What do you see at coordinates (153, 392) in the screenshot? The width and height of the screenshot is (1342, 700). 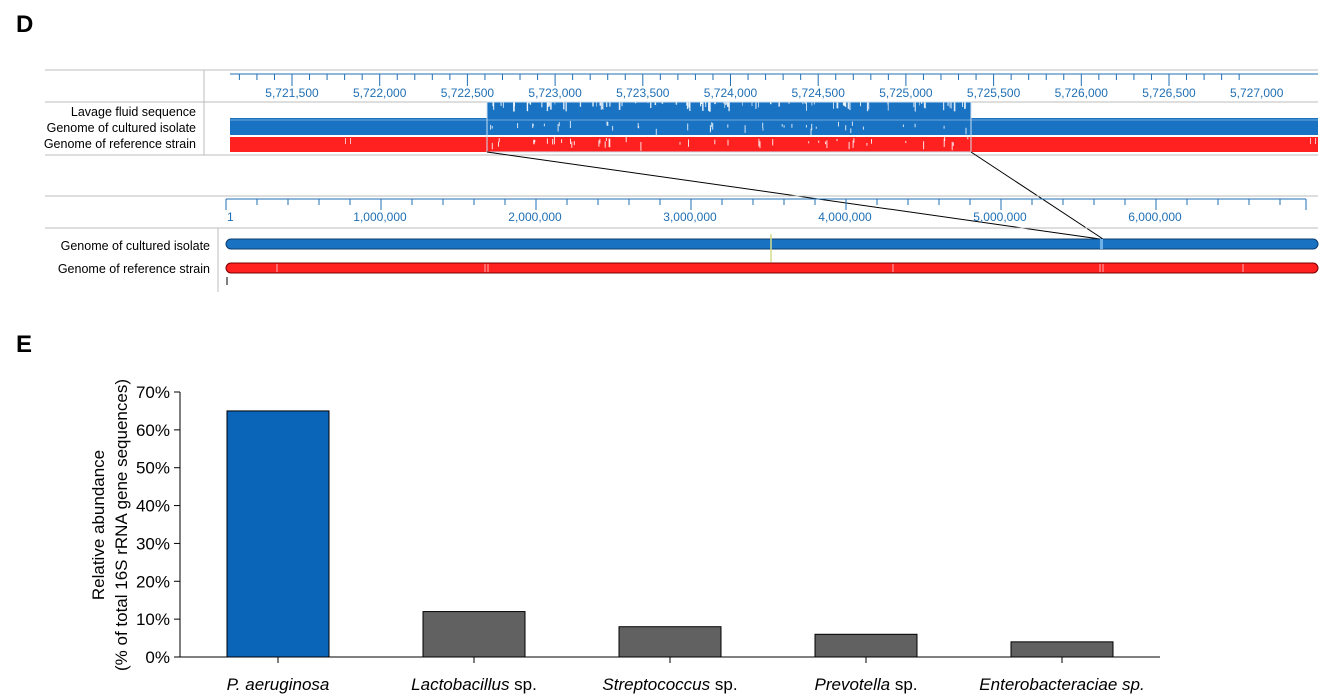 I see `y-tick-label: 70%` at bounding box center [153, 392].